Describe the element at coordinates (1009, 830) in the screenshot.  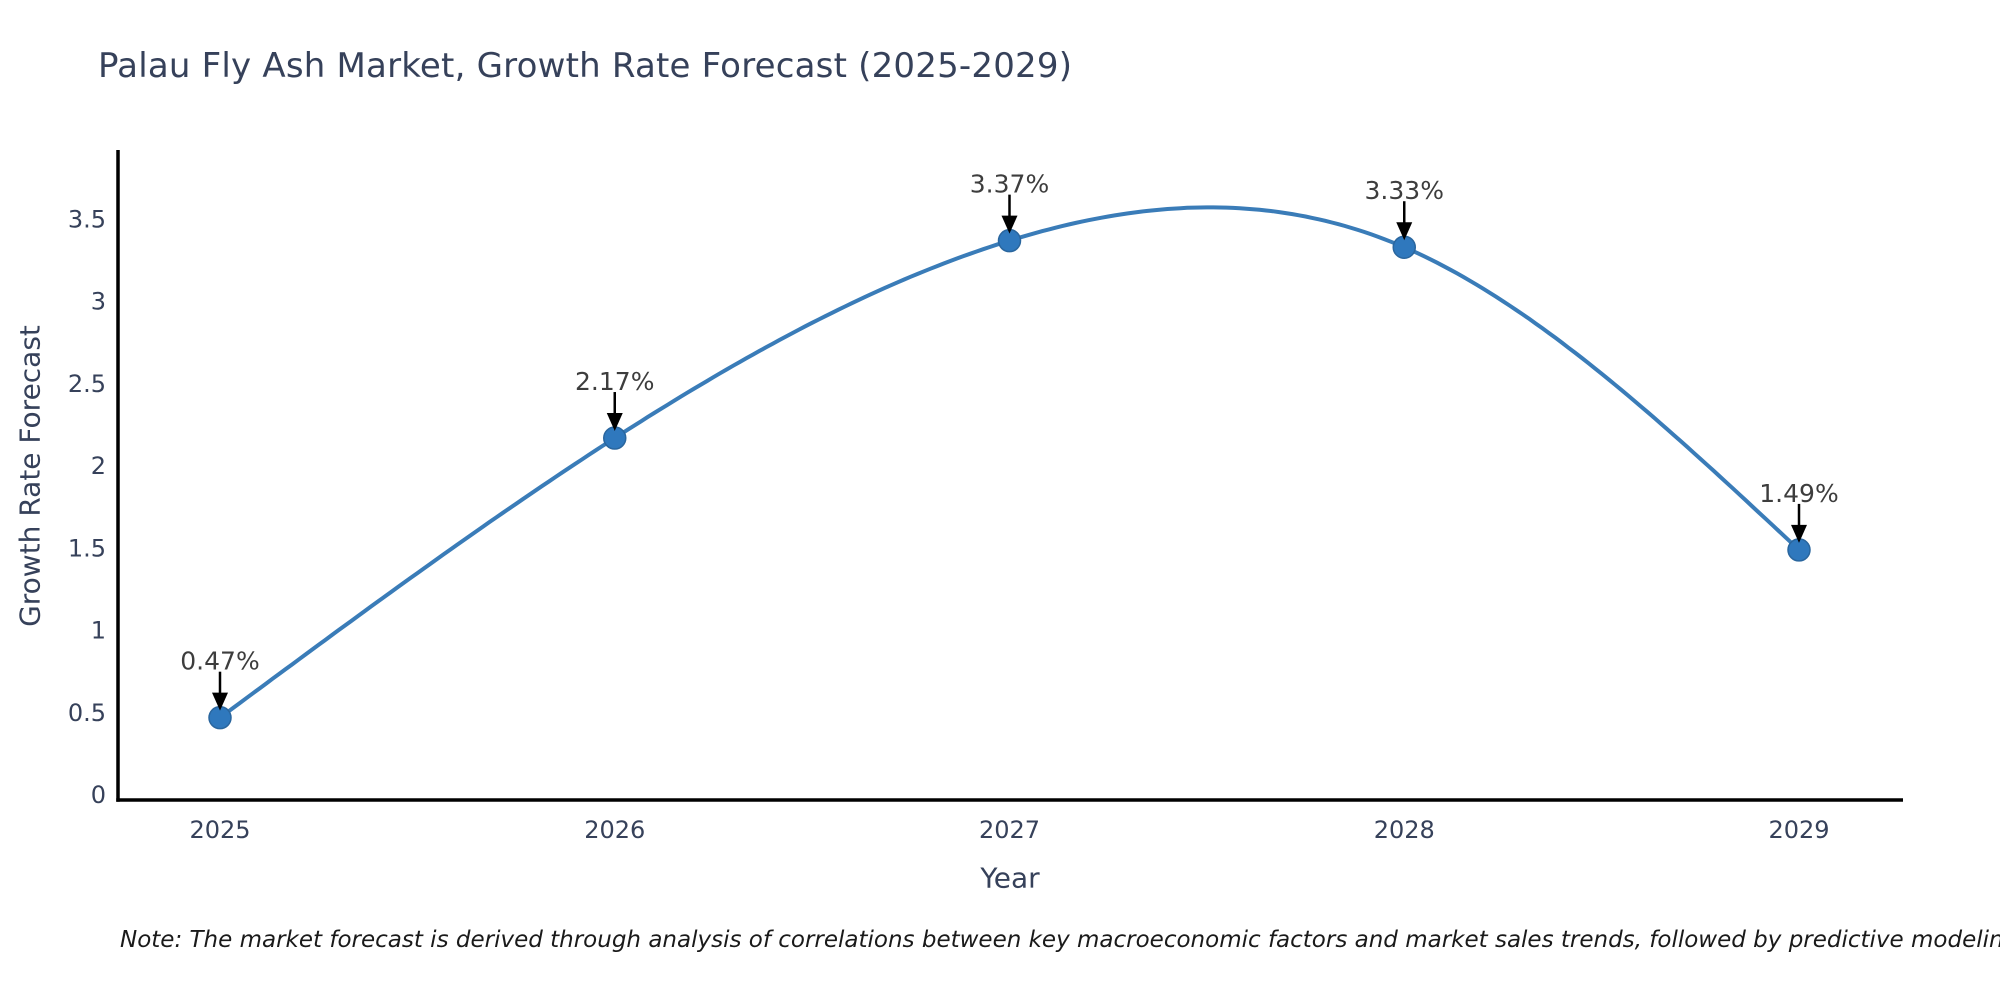
I see `x-tick-label: 2027` at that location.